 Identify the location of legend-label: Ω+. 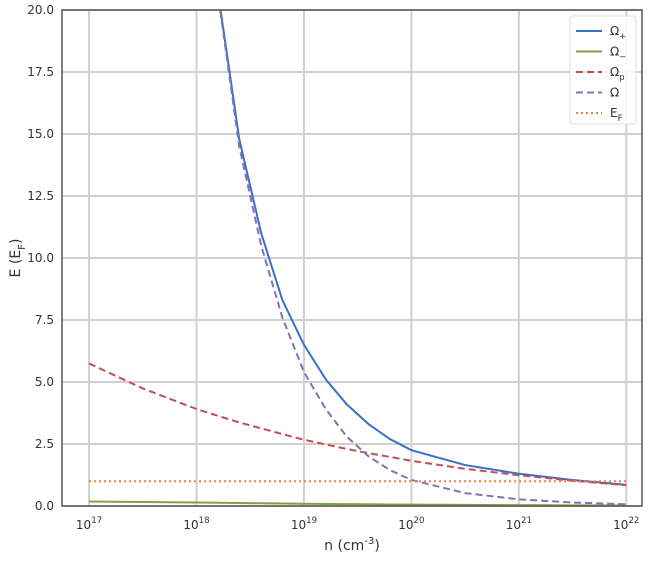
(618, 33).